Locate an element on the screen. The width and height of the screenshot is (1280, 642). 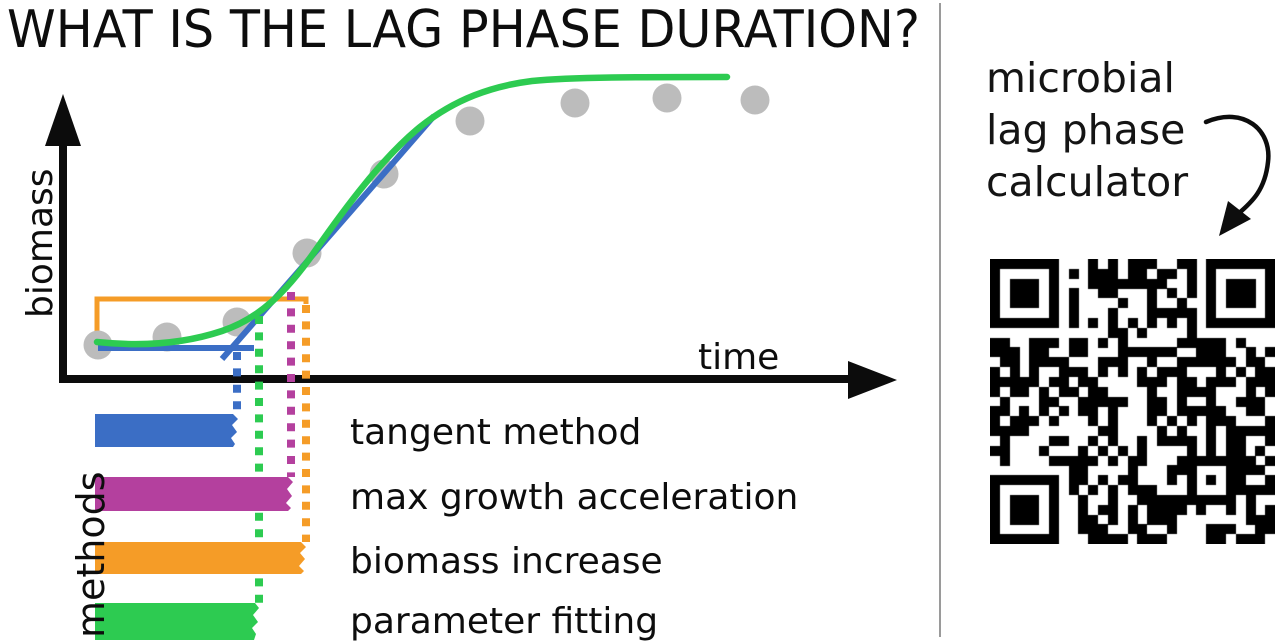
y-axis-arrow-icon is located at coordinates (63, 120).